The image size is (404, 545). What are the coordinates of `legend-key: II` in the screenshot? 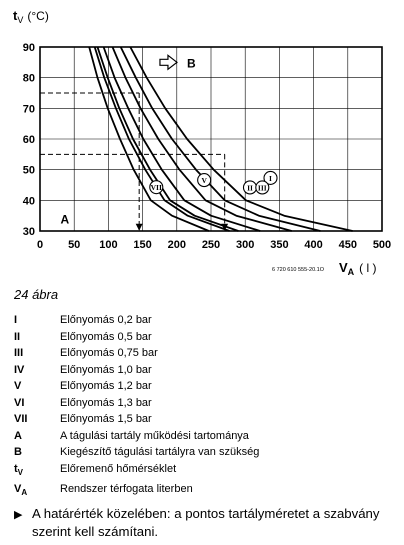 It's located at (17, 336).